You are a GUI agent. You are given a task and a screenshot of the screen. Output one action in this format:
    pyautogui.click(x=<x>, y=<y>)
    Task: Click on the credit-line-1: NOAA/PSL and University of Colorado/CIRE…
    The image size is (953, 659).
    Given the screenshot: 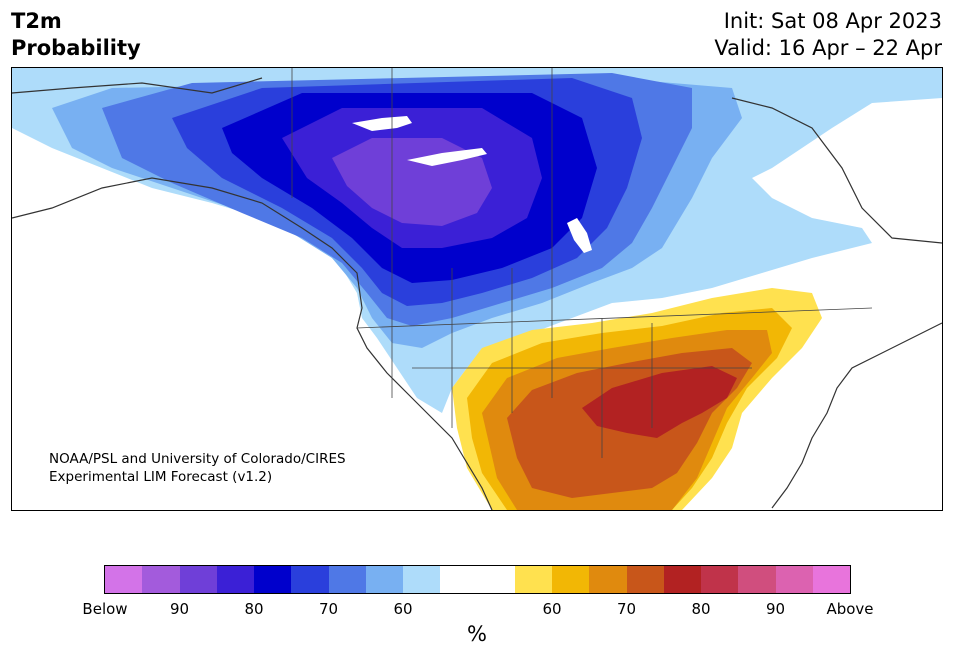 What is the action you would take?
    pyautogui.click(x=197, y=459)
    